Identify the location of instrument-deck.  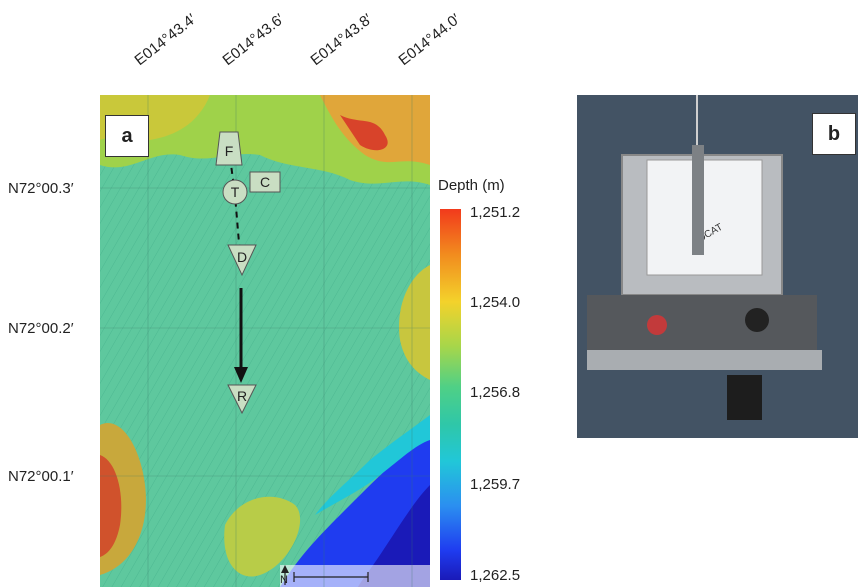
(702, 325).